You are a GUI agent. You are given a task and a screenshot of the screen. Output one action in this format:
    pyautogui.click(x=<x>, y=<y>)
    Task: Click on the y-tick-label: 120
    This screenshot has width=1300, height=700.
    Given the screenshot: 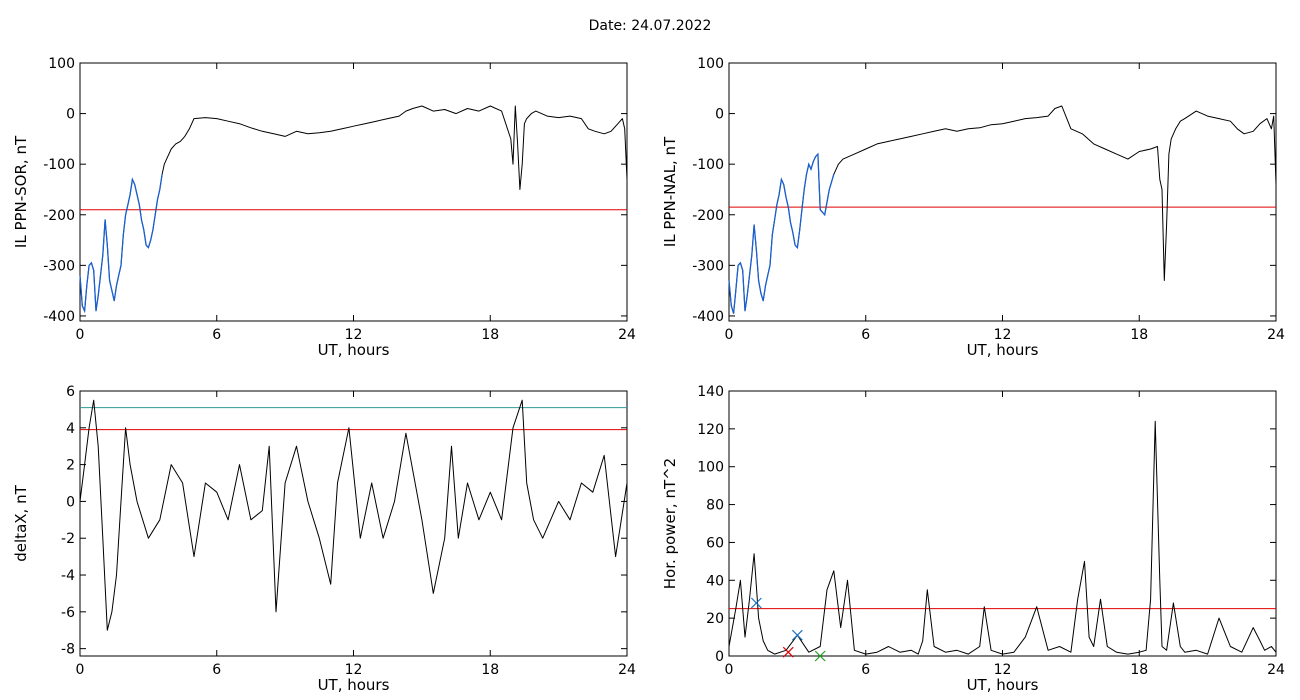 What is the action you would take?
    pyautogui.click(x=710, y=430)
    